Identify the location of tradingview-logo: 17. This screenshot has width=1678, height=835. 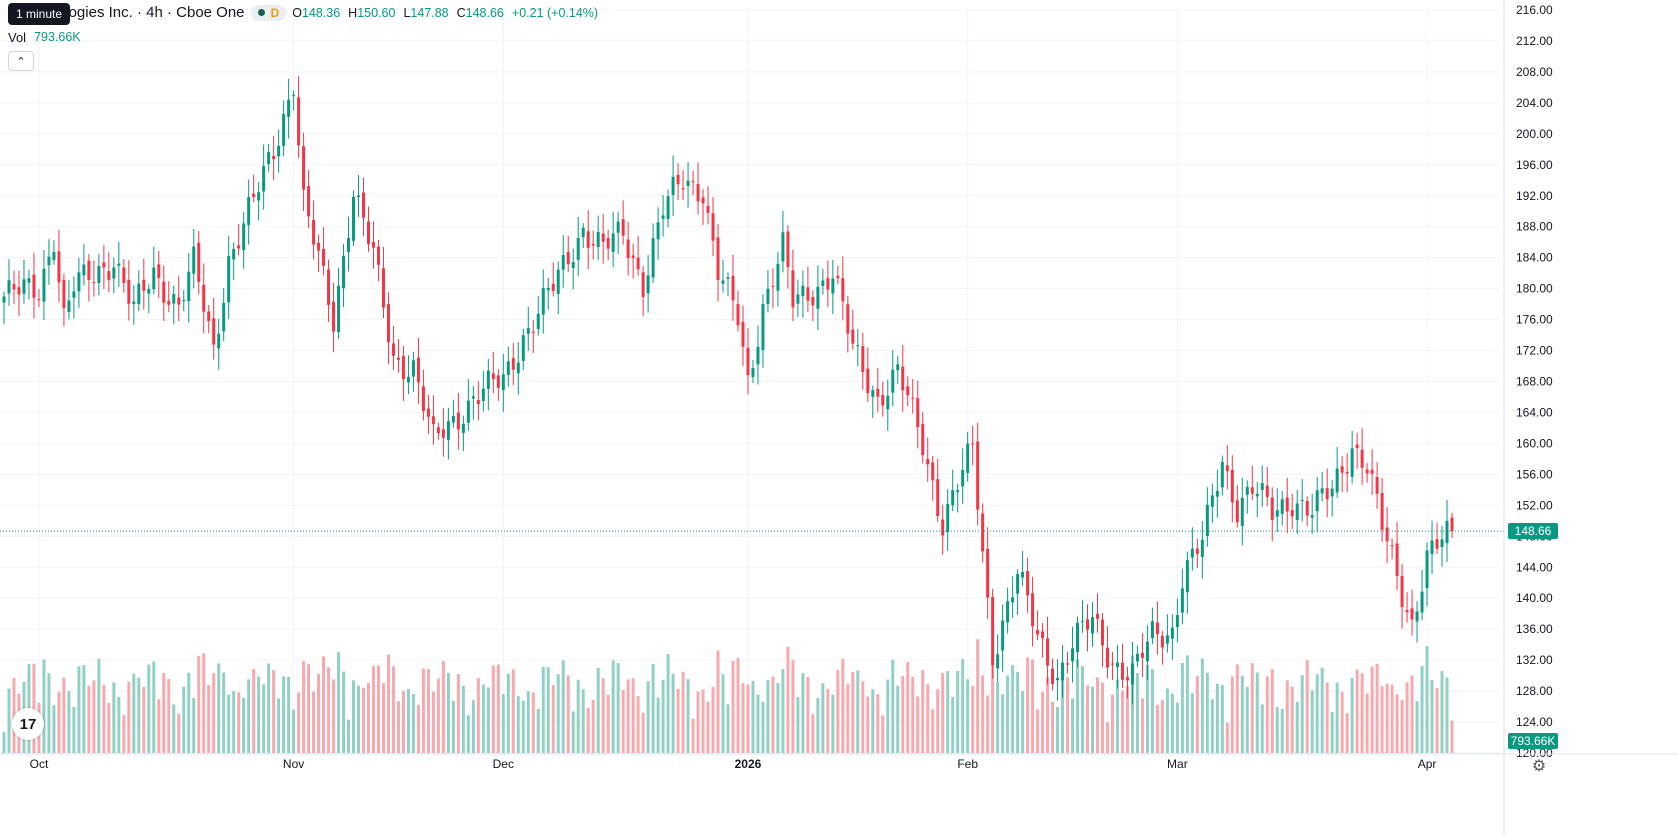
(28, 724).